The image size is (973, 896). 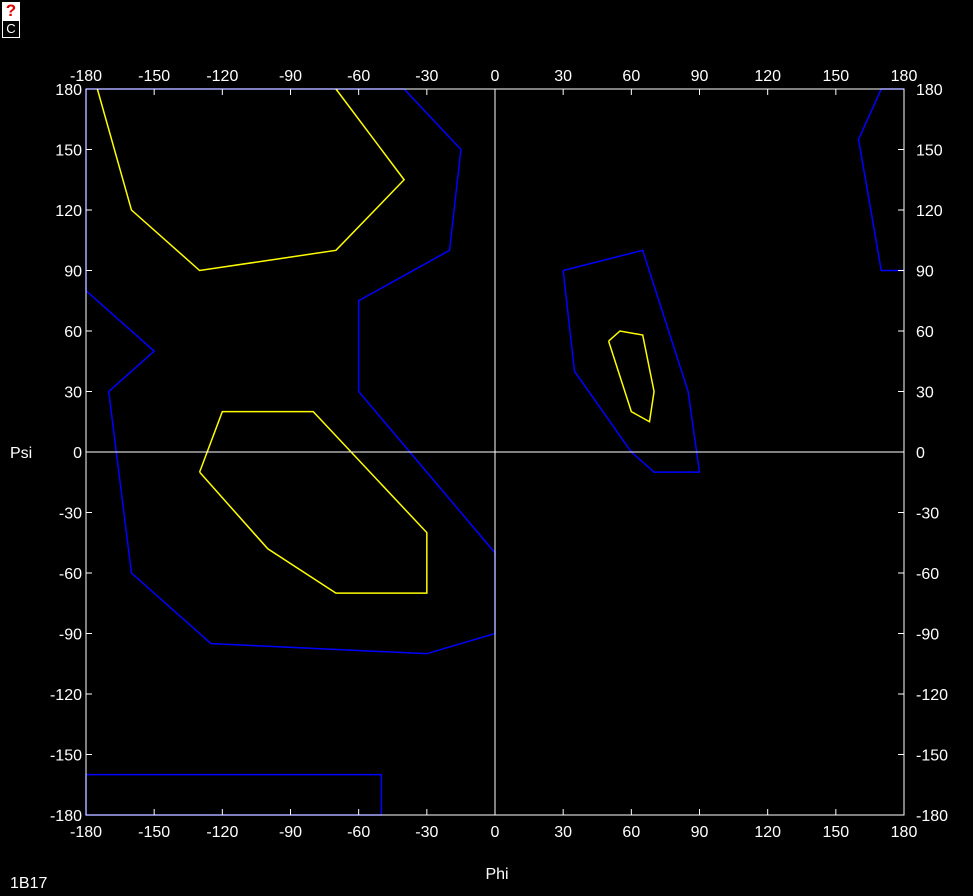 What do you see at coordinates (70, 574) in the screenshot?
I see `y-tick-label-left: -60` at bounding box center [70, 574].